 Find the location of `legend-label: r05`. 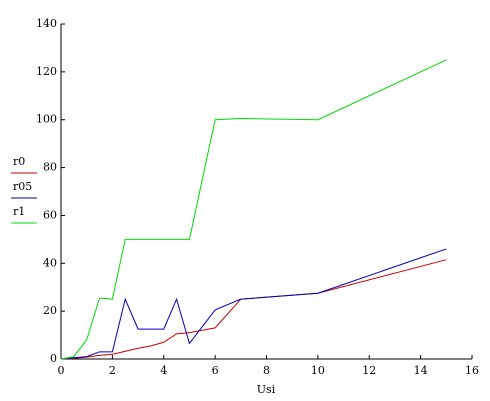

legend-label: r05 is located at coordinates (22, 186).